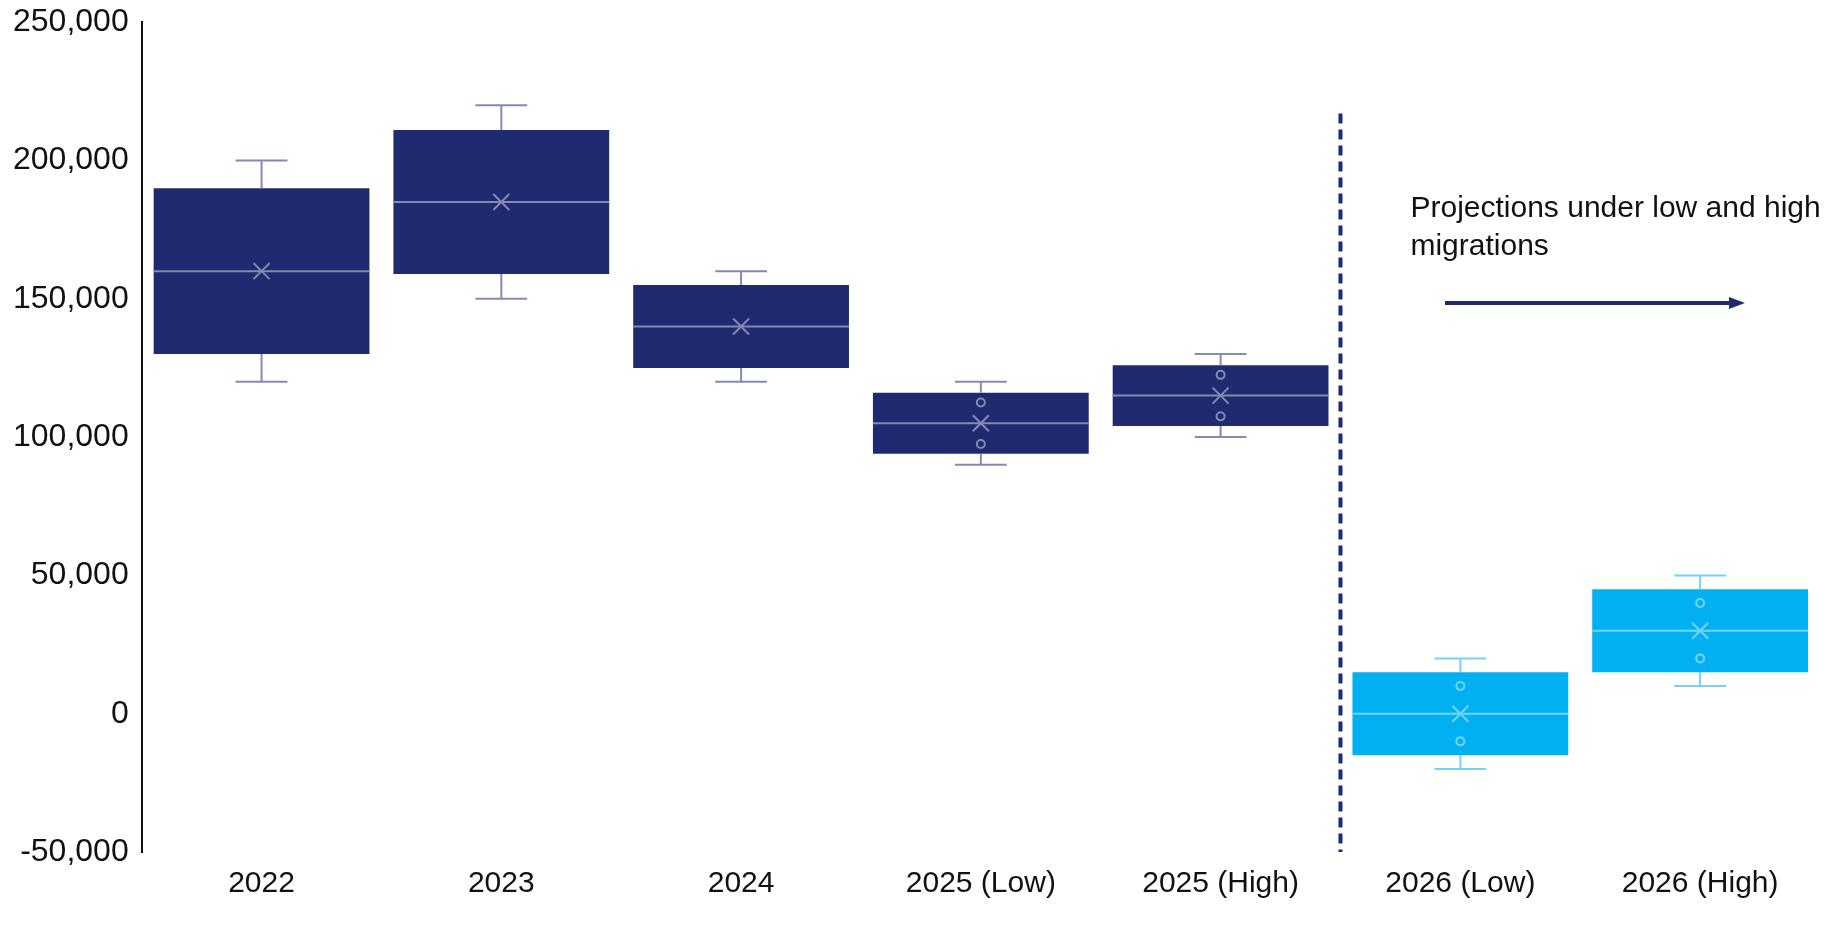 This screenshot has width=1840, height=926. Describe the element at coordinates (1460, 882) in the screenshot. I see `x-tick-label: 2026 (Low)` at that location.